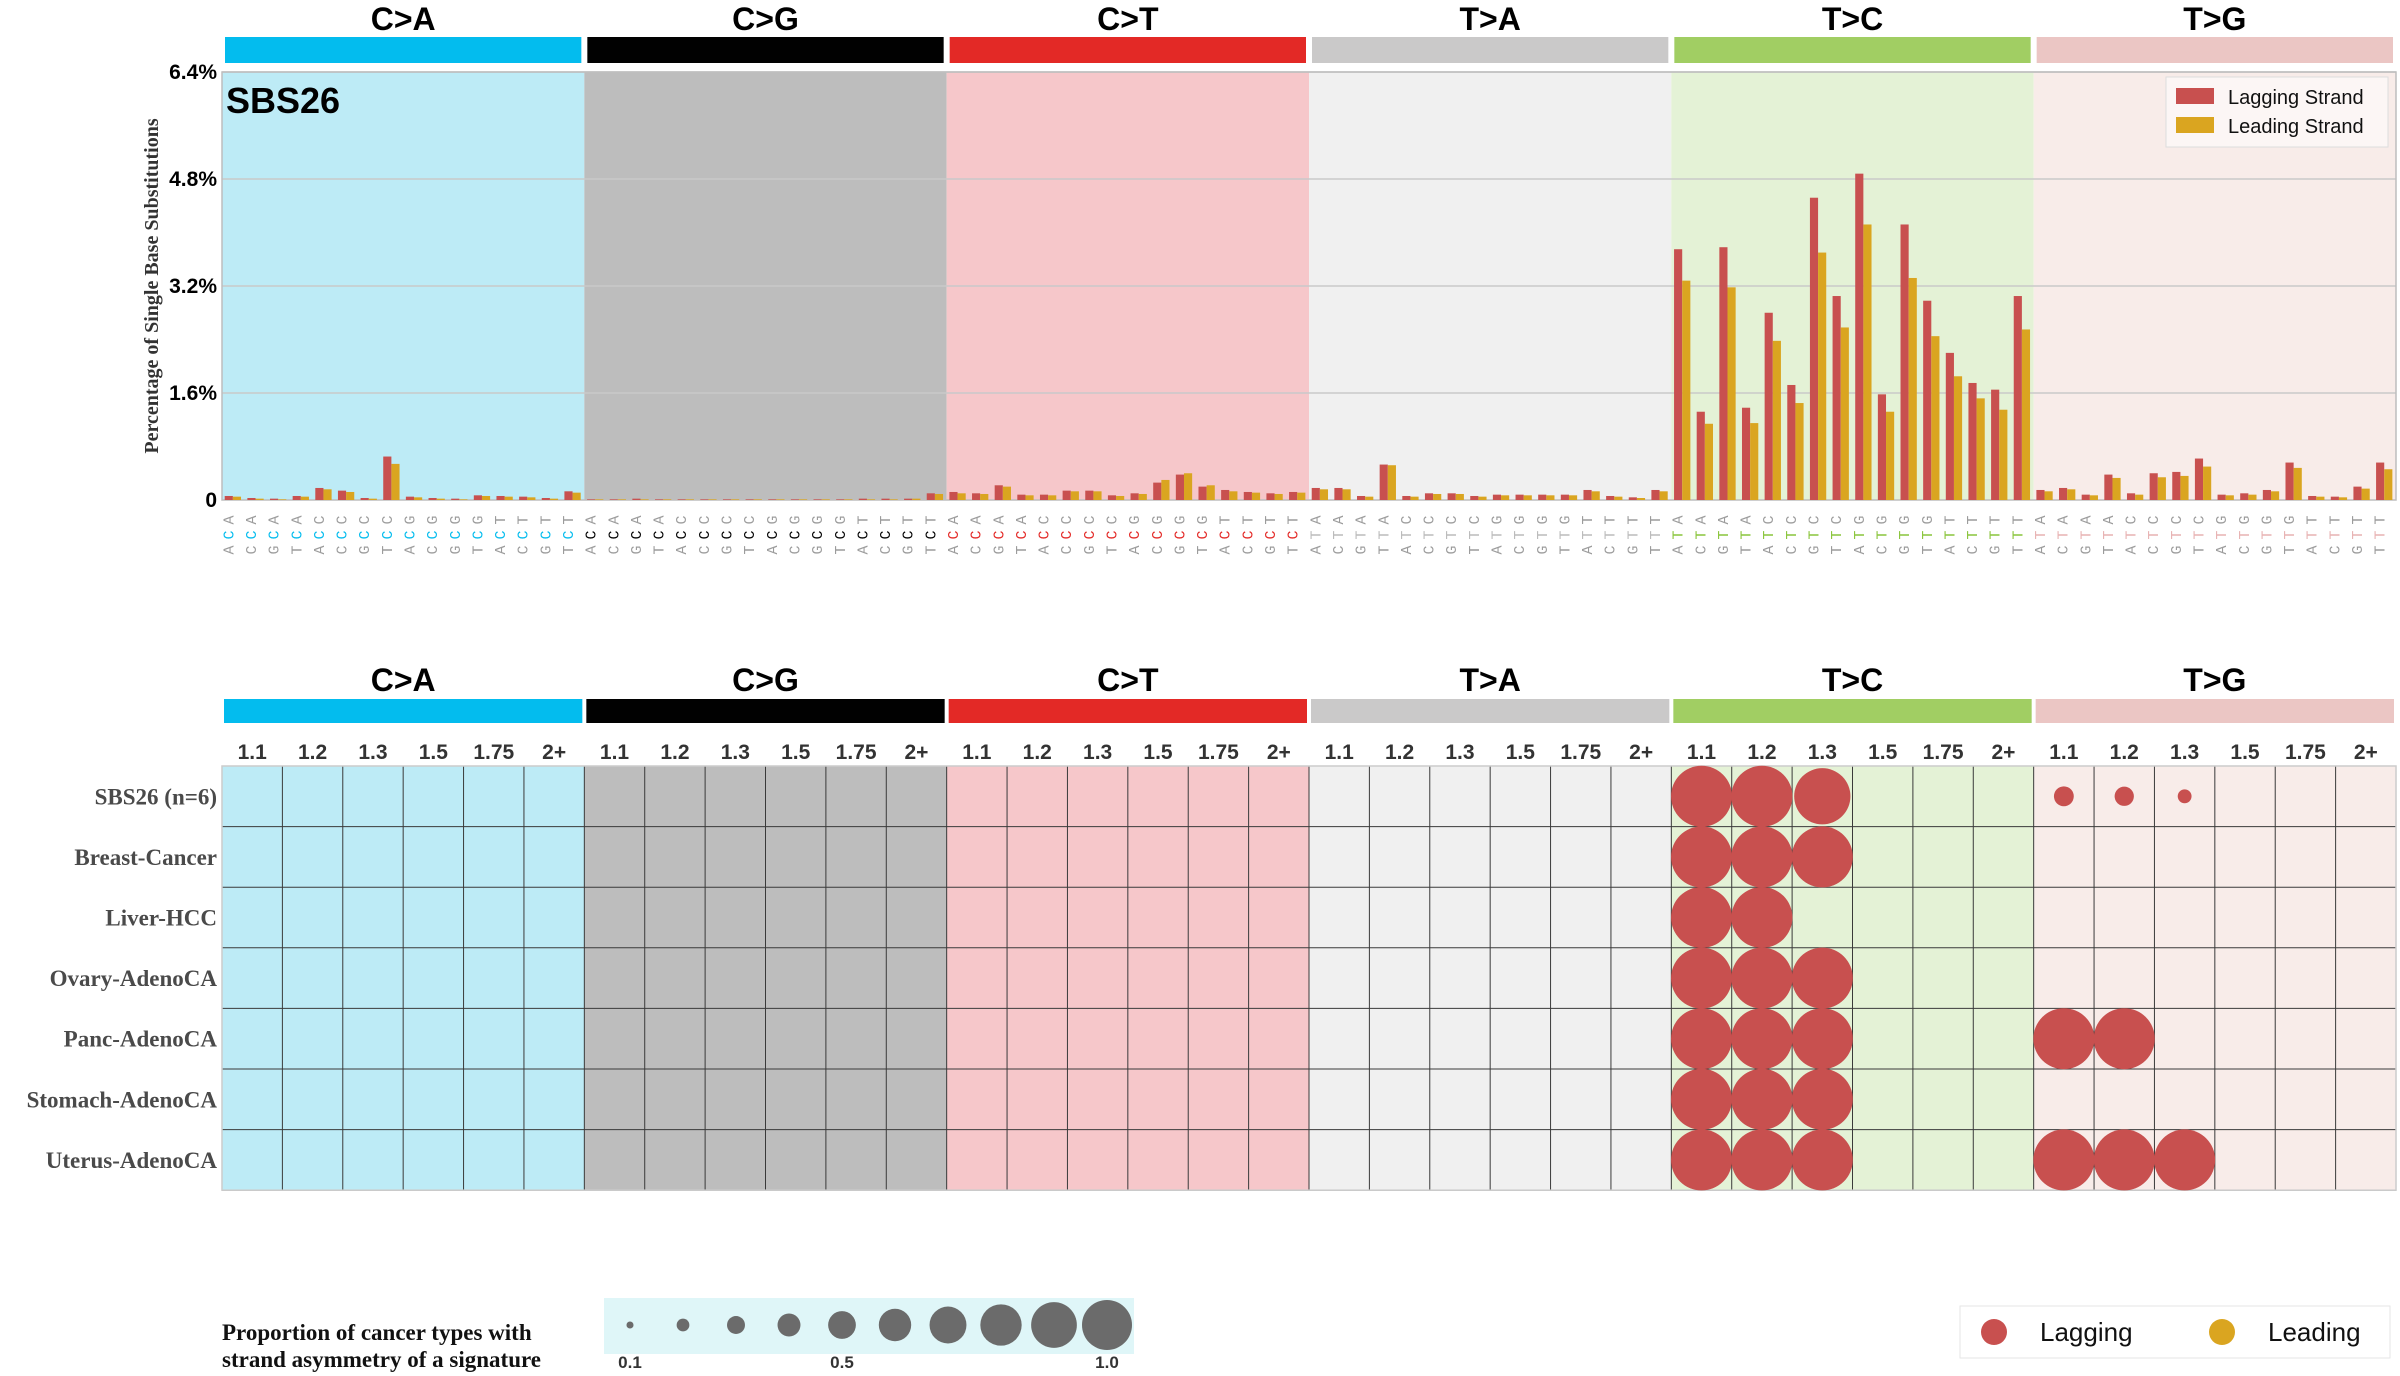 The height and width of the screenshot is (1376, 2400). What do you see at coordinates (381, 1359) in the screenshot?
I see `size-legend-title-line2: strand asymmetry of a signature` at bounding box center [381, 1359].